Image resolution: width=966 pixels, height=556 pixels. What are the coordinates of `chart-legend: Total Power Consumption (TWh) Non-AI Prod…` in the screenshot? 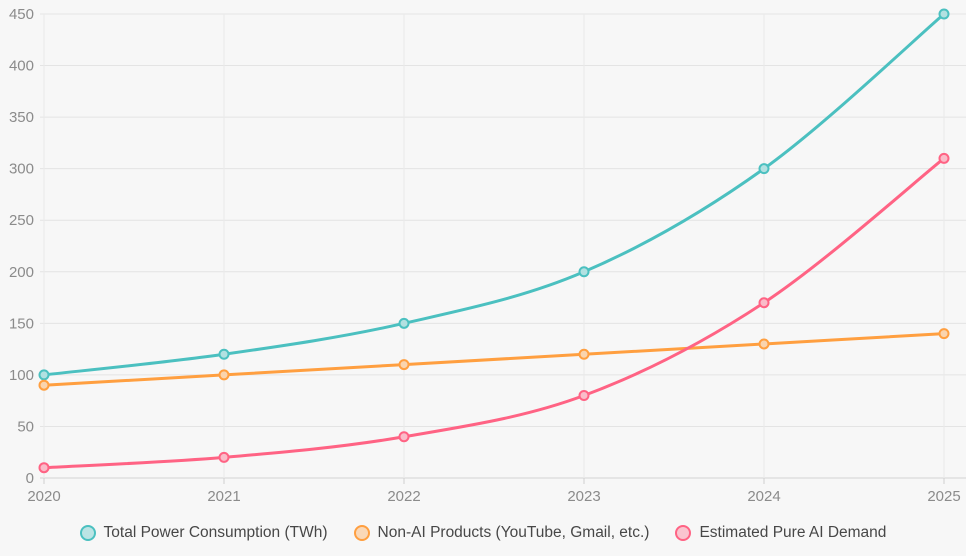 It's located at (483, 533).